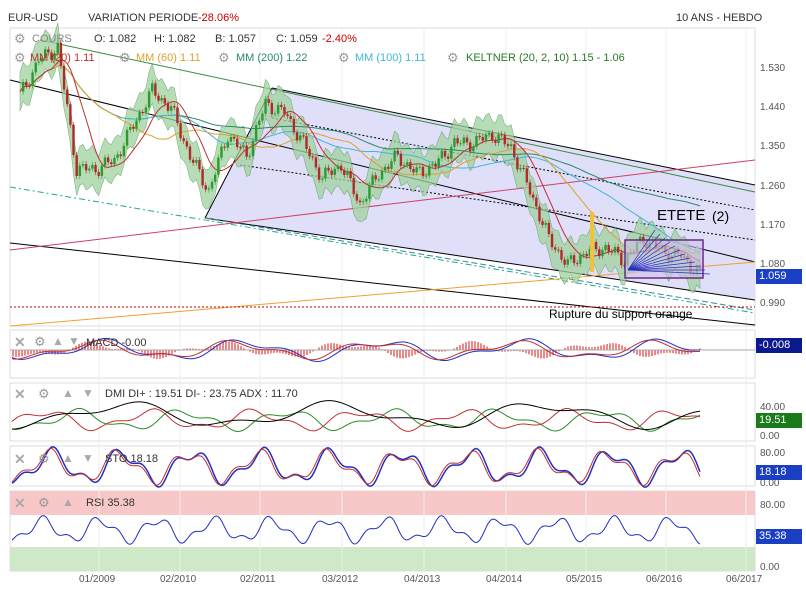 The width and height of the screenshot is (806, 602). I want to click on x-tick-4: 04/2013, so click(422, 579).